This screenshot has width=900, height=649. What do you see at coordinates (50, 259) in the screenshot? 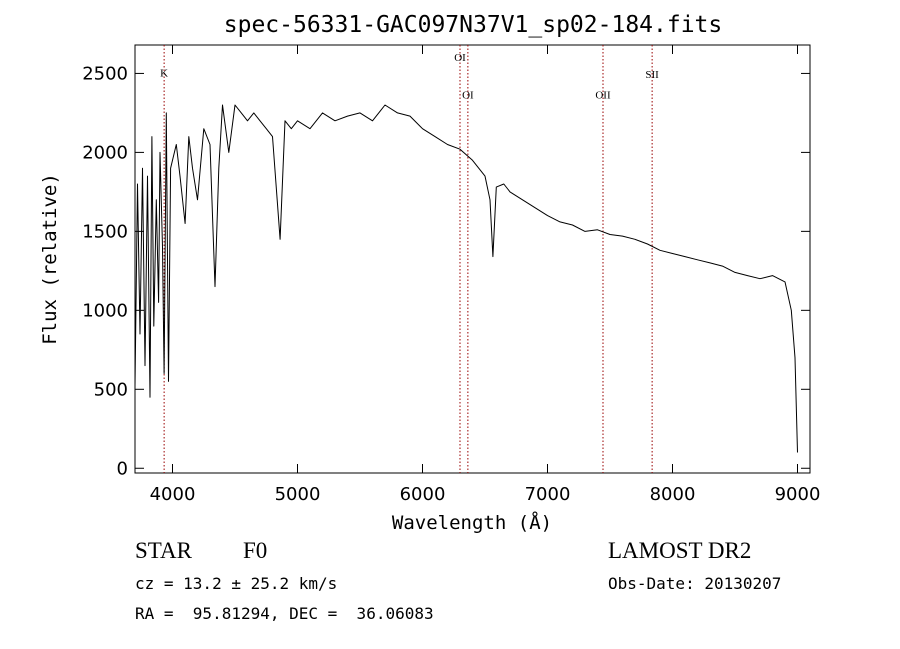
I see `y-axis-label: Flux (relative)` at bounding box center [50, 259].